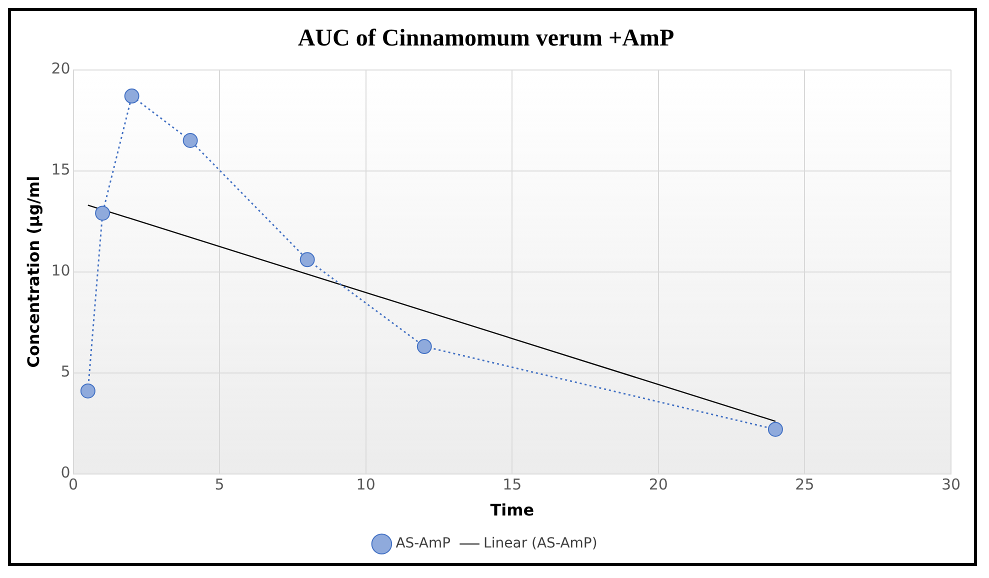 The width and height of the screenshot is (989, 578). I want to click on chart-title: AUC of Cinnamomum verum +AmP, so click(486, 39).